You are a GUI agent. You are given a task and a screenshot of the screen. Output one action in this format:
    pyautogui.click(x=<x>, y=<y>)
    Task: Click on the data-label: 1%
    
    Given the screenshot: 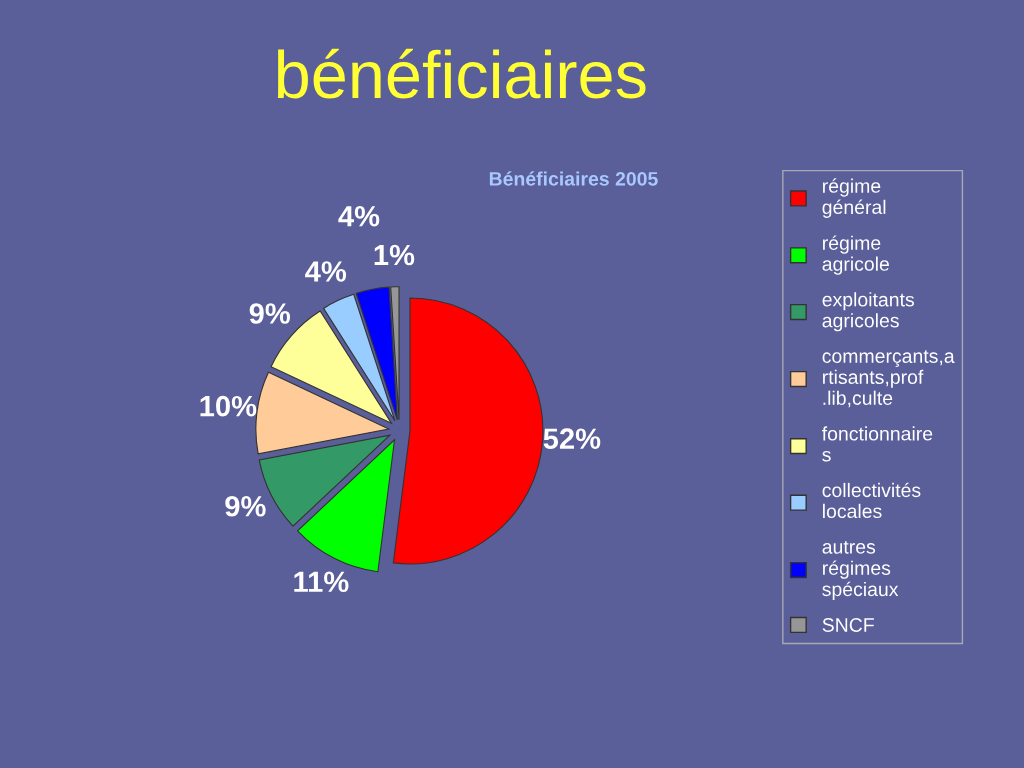 What is the action you would take?
    pyautogui.click(x=394, y=255)
    